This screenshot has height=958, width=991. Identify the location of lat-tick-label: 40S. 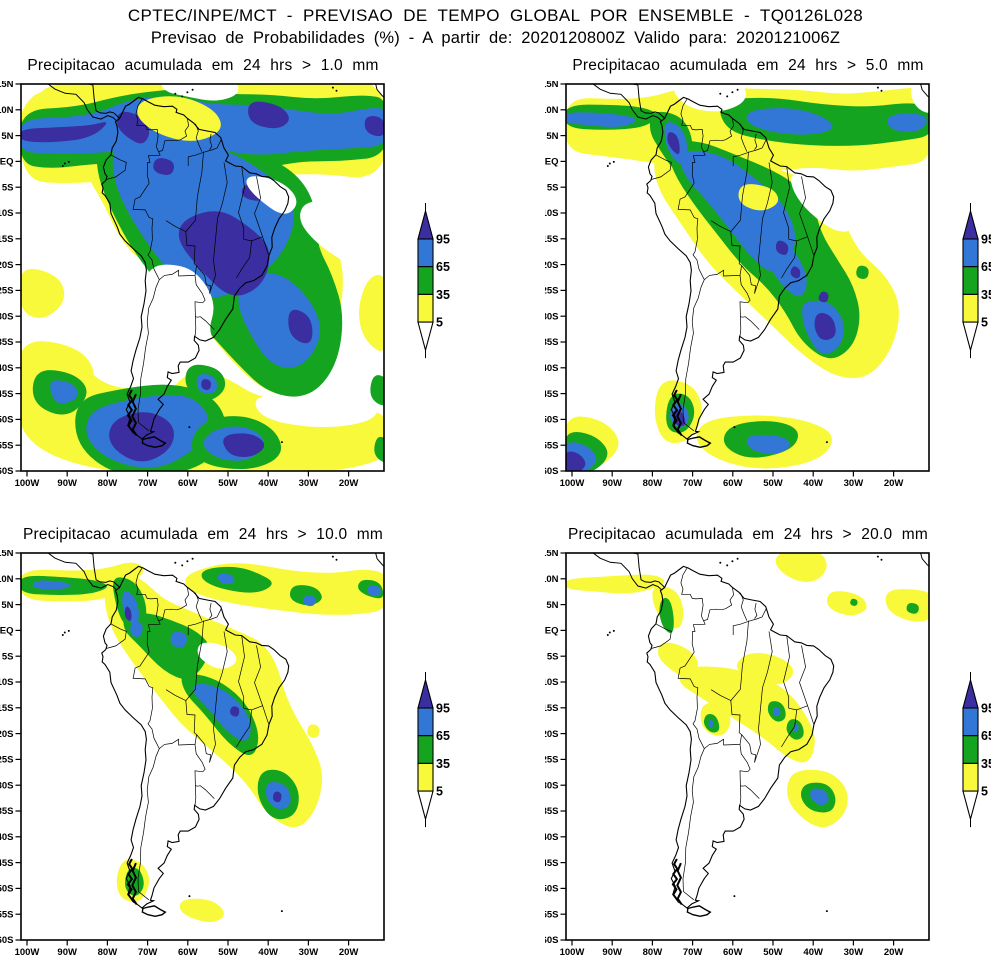
(552, 837).